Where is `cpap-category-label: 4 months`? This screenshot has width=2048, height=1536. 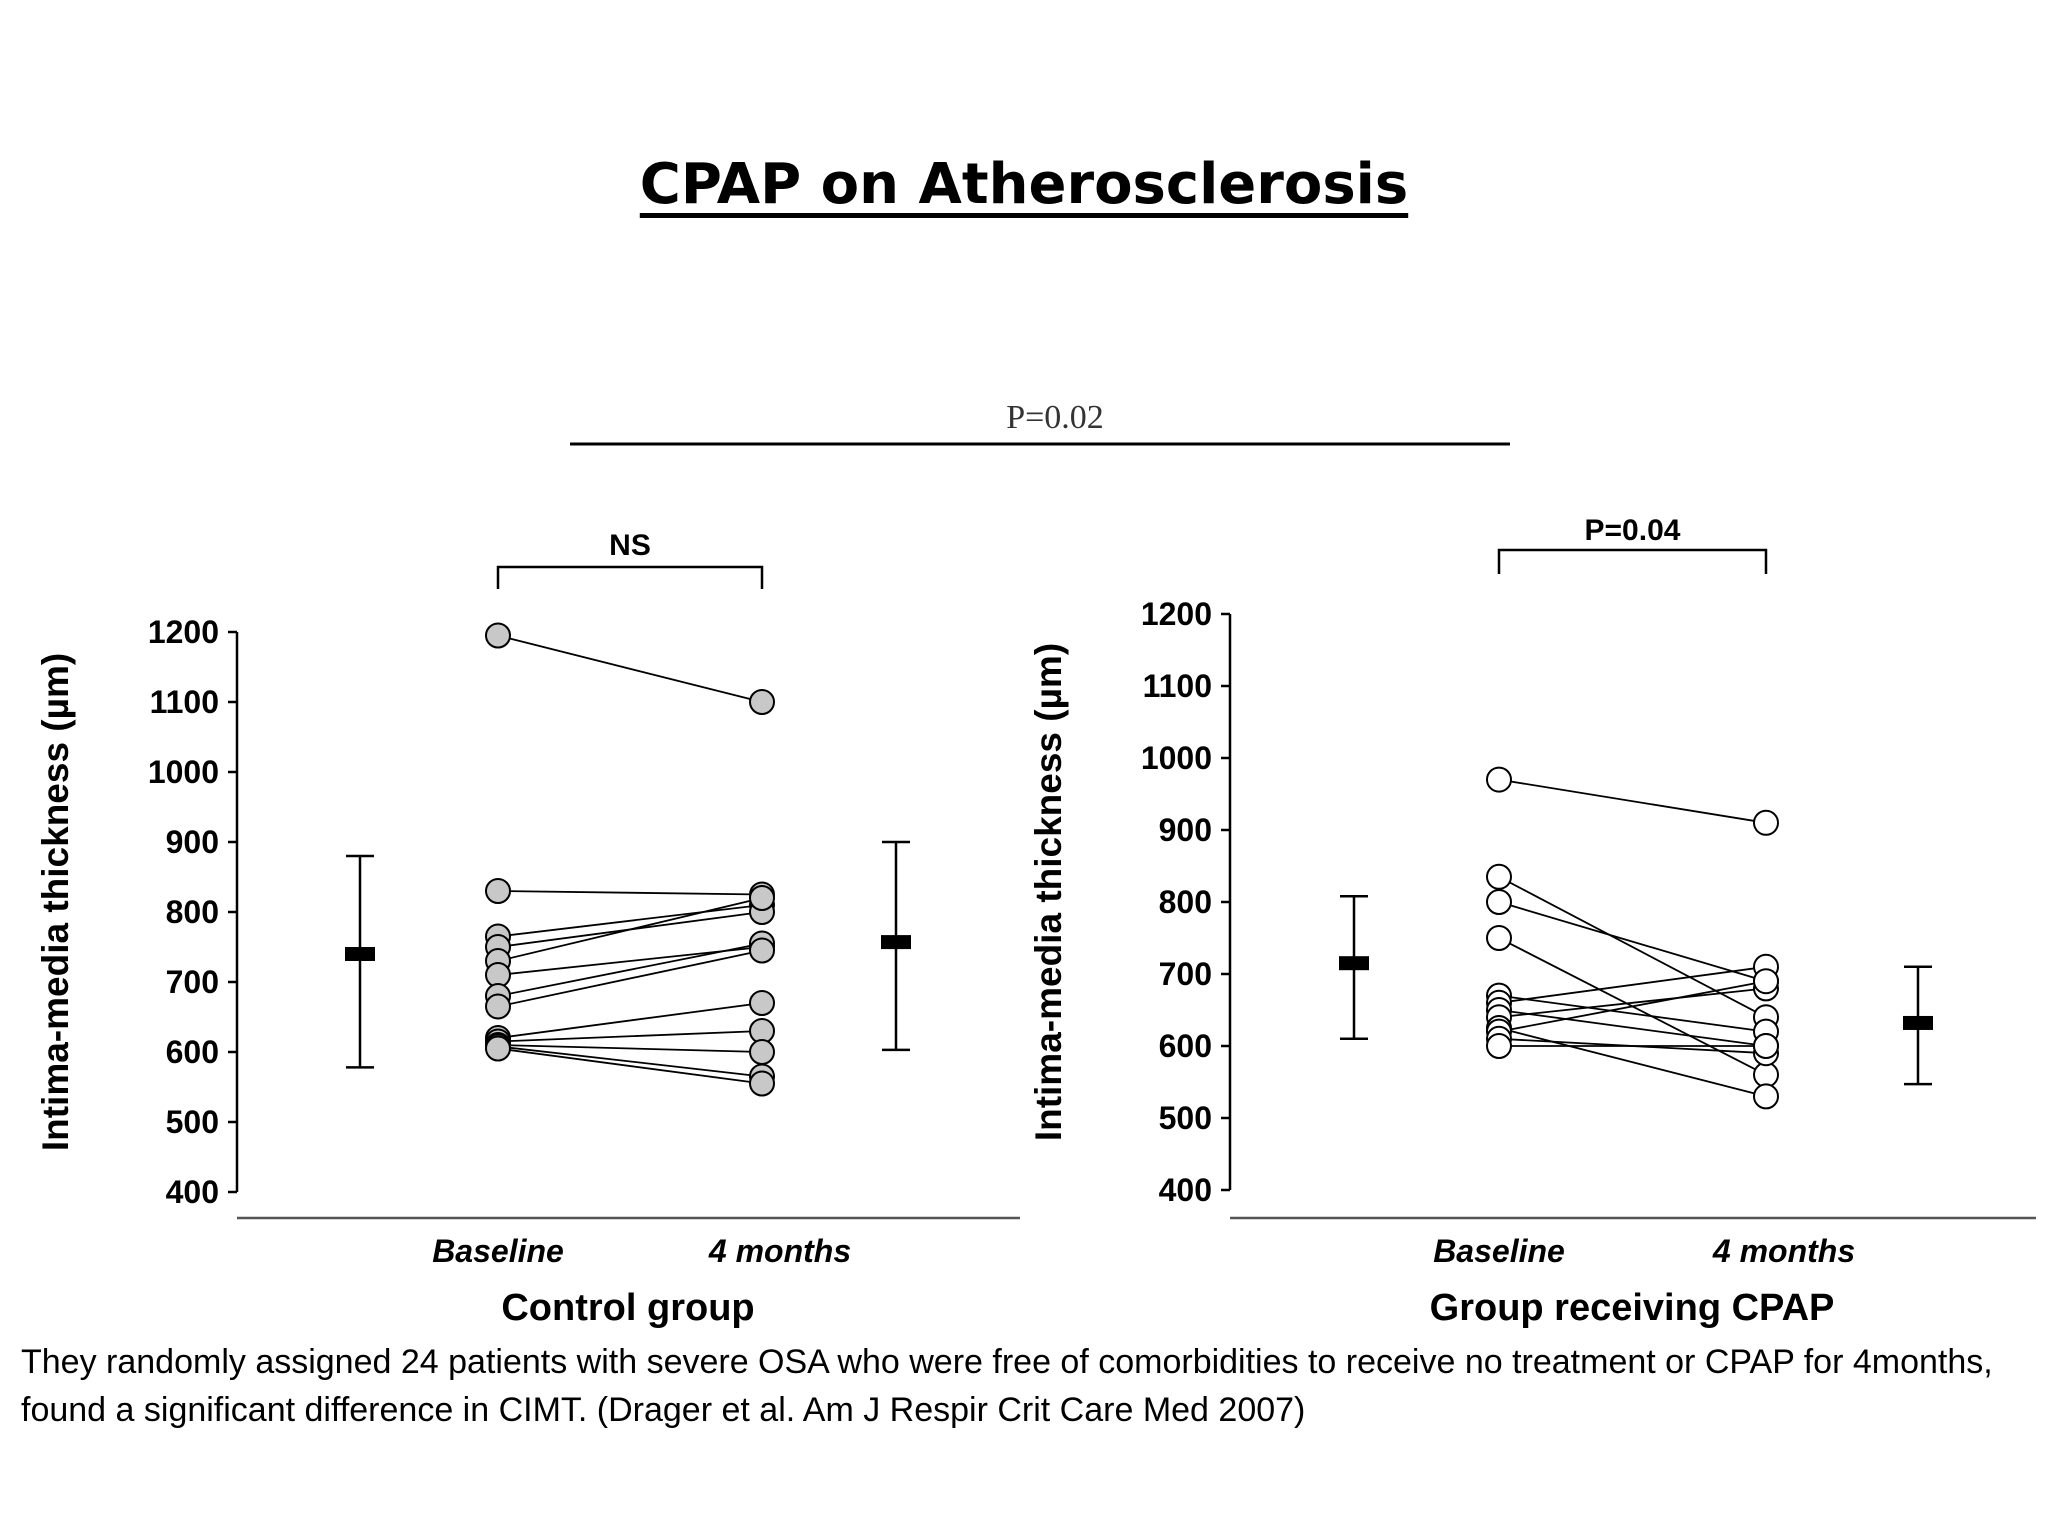
cpap-category-label: 4 months is located at coordinates (1783, 1251).